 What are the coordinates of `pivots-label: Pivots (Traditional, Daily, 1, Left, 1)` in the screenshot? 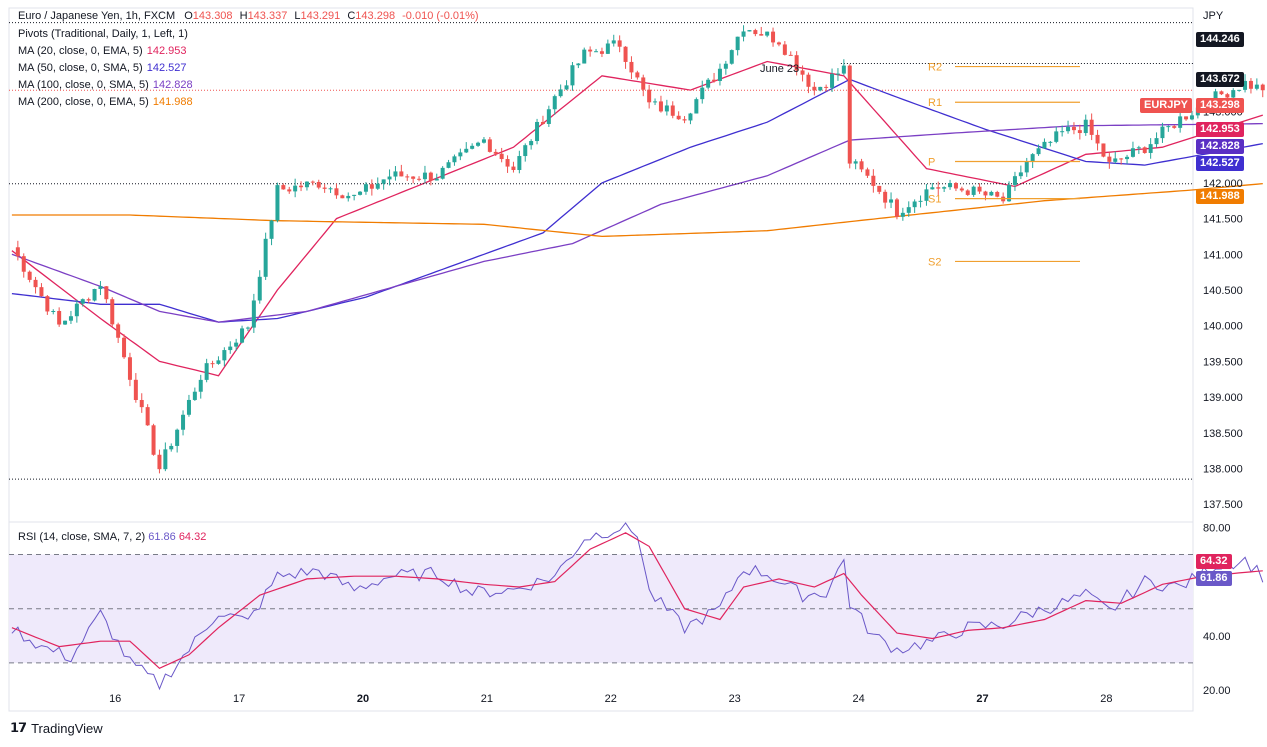 It's located at (103, 34).